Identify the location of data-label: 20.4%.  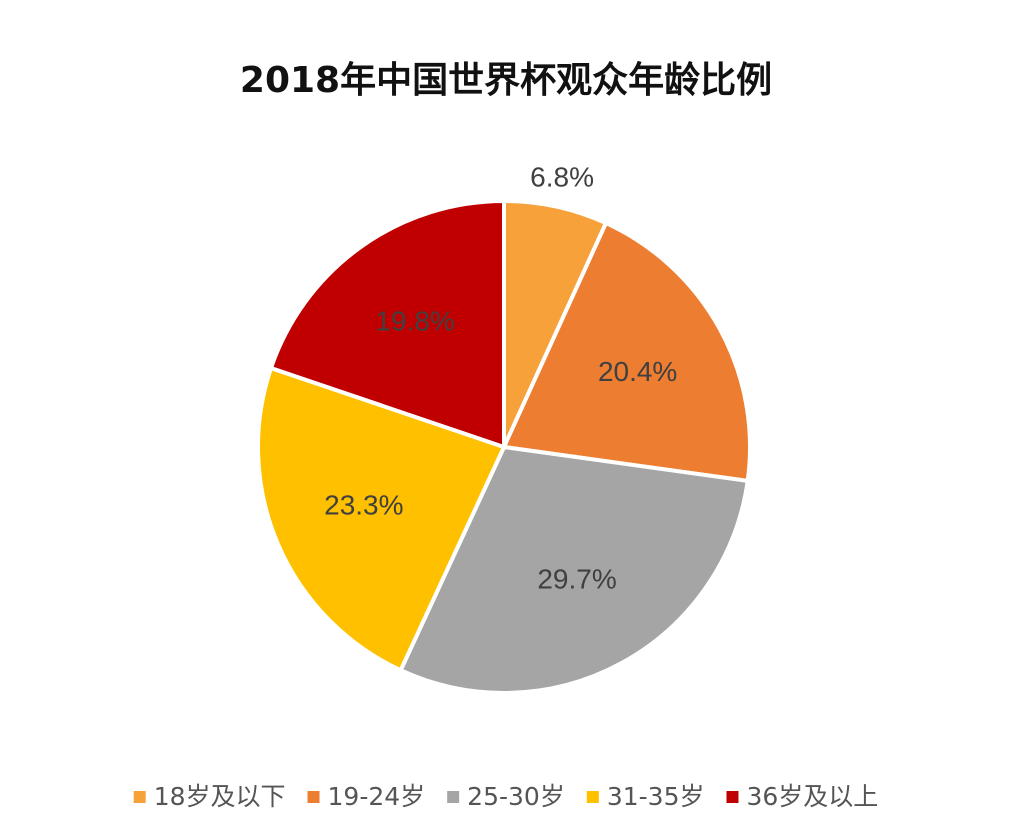
(637, 371).